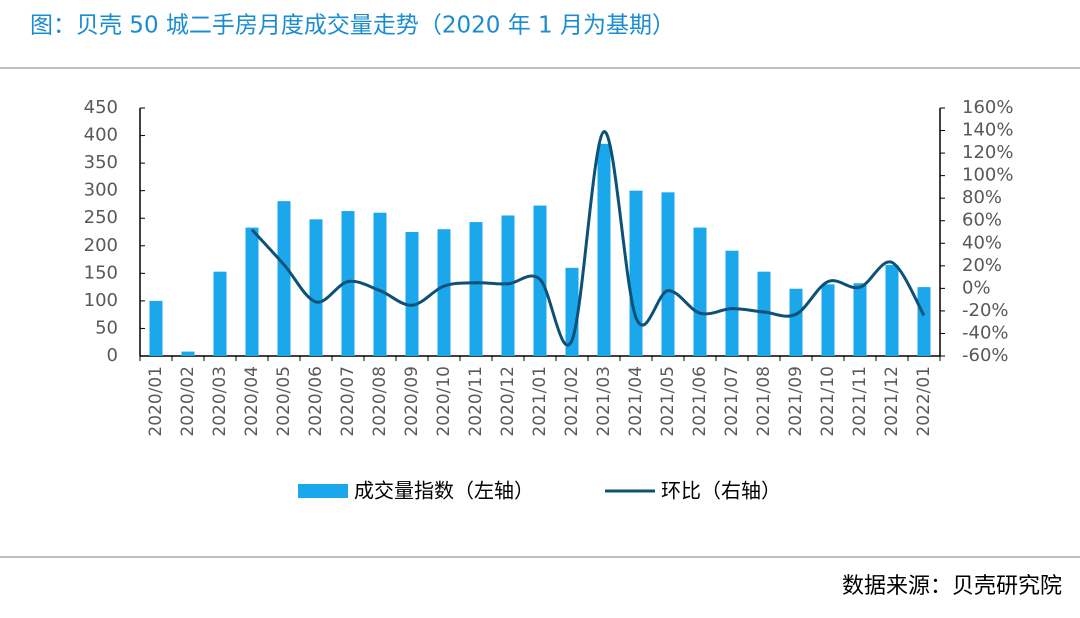  I want to click on x-tick-label: 2021/10, so click(828, 401).